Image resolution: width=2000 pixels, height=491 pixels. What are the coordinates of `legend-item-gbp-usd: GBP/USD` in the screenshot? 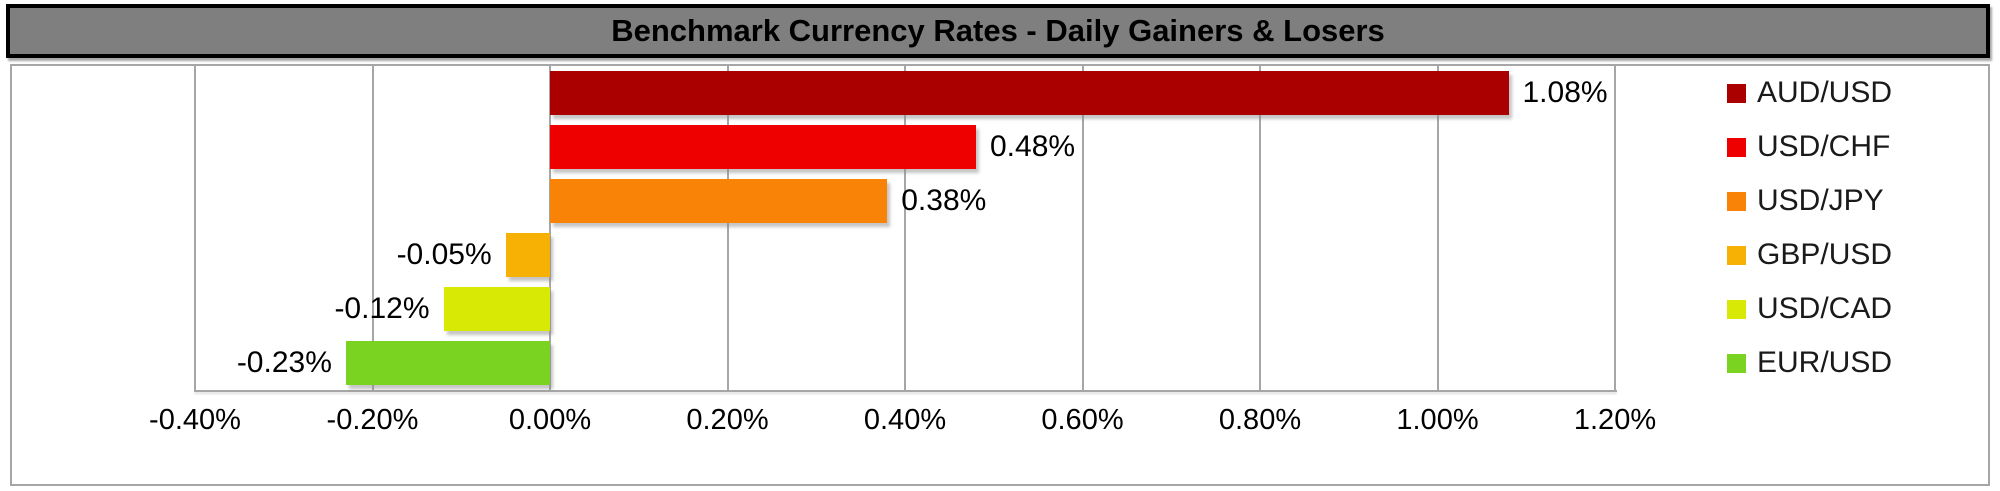 It's located at (1809, 255).